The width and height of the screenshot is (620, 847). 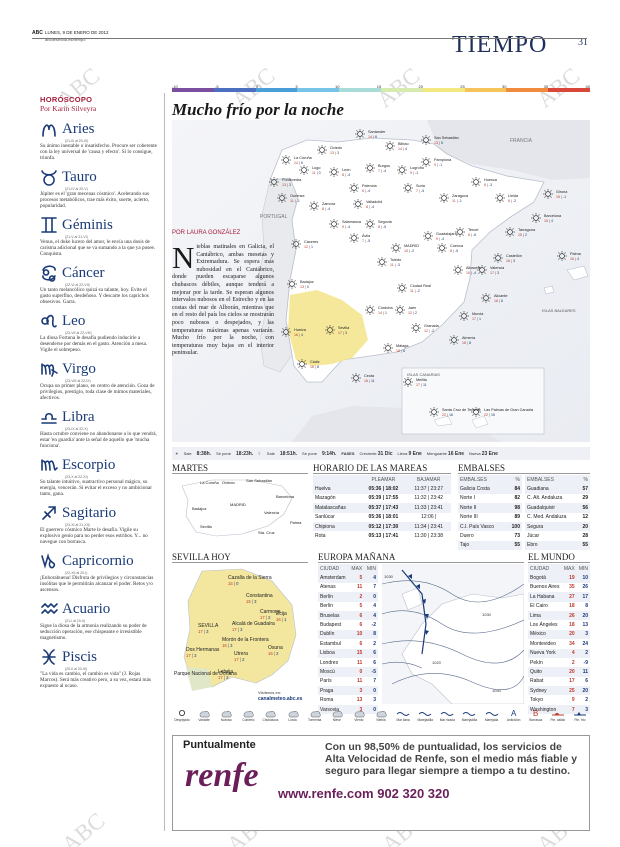 I want to click on reservoir-row: Norte II 98, so click(x=490, y=508).